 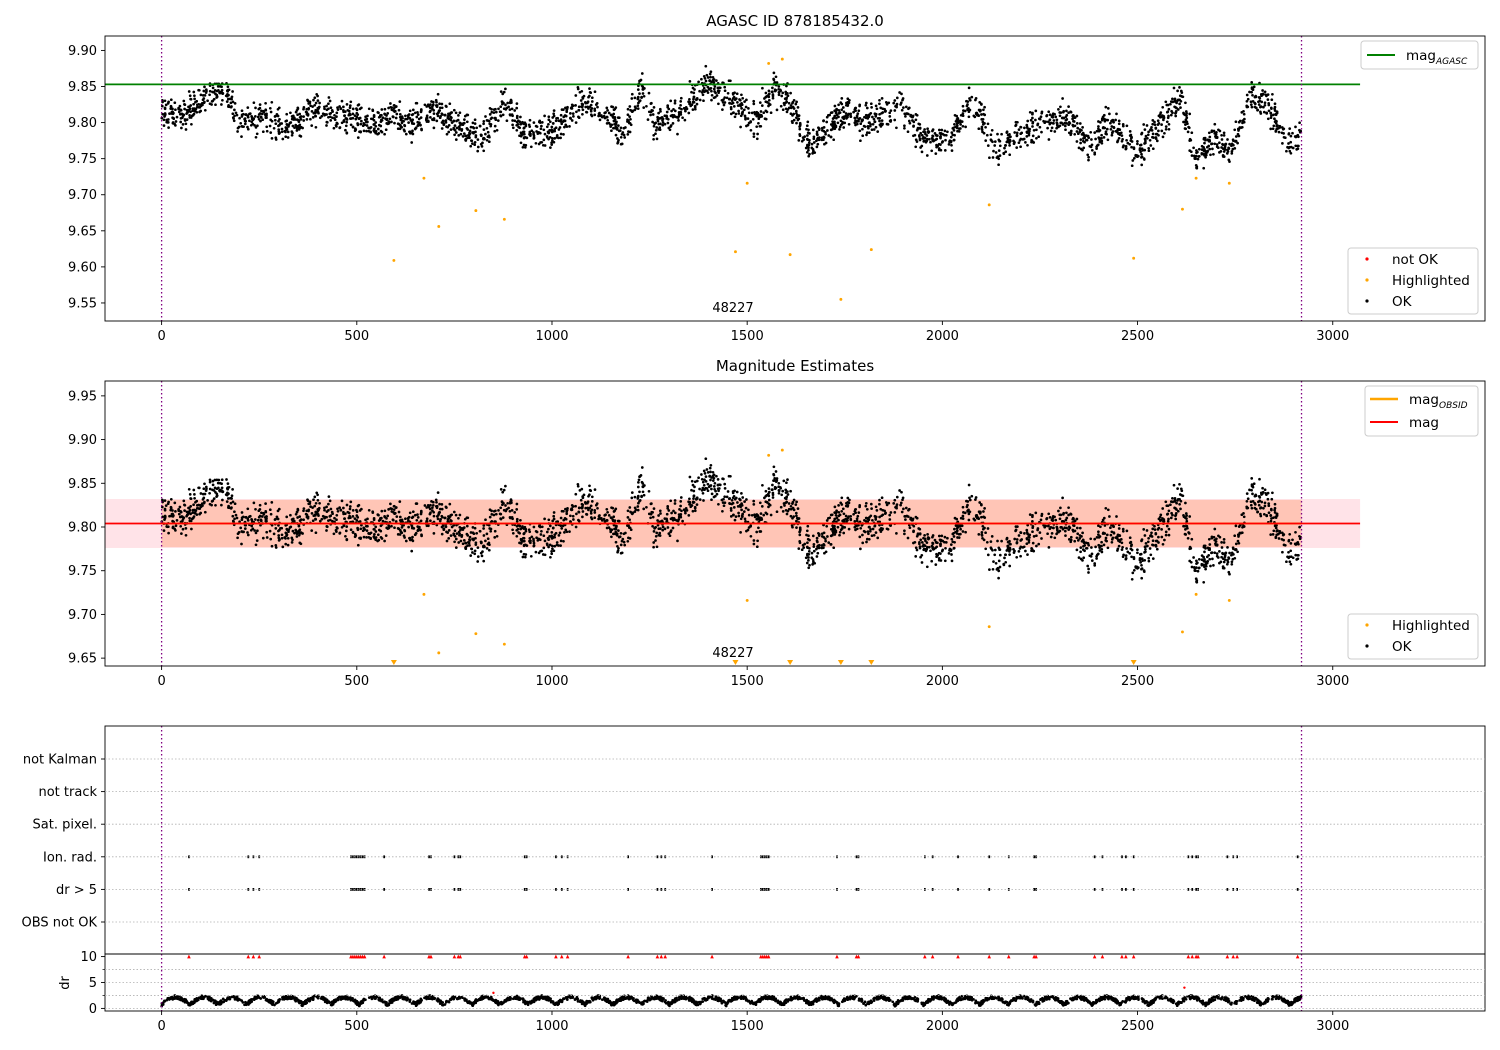 What do you see at coordinates (790, 255) in the screenshot?
I see `panel1-highlighted-point` at bounding box center [790, 255].